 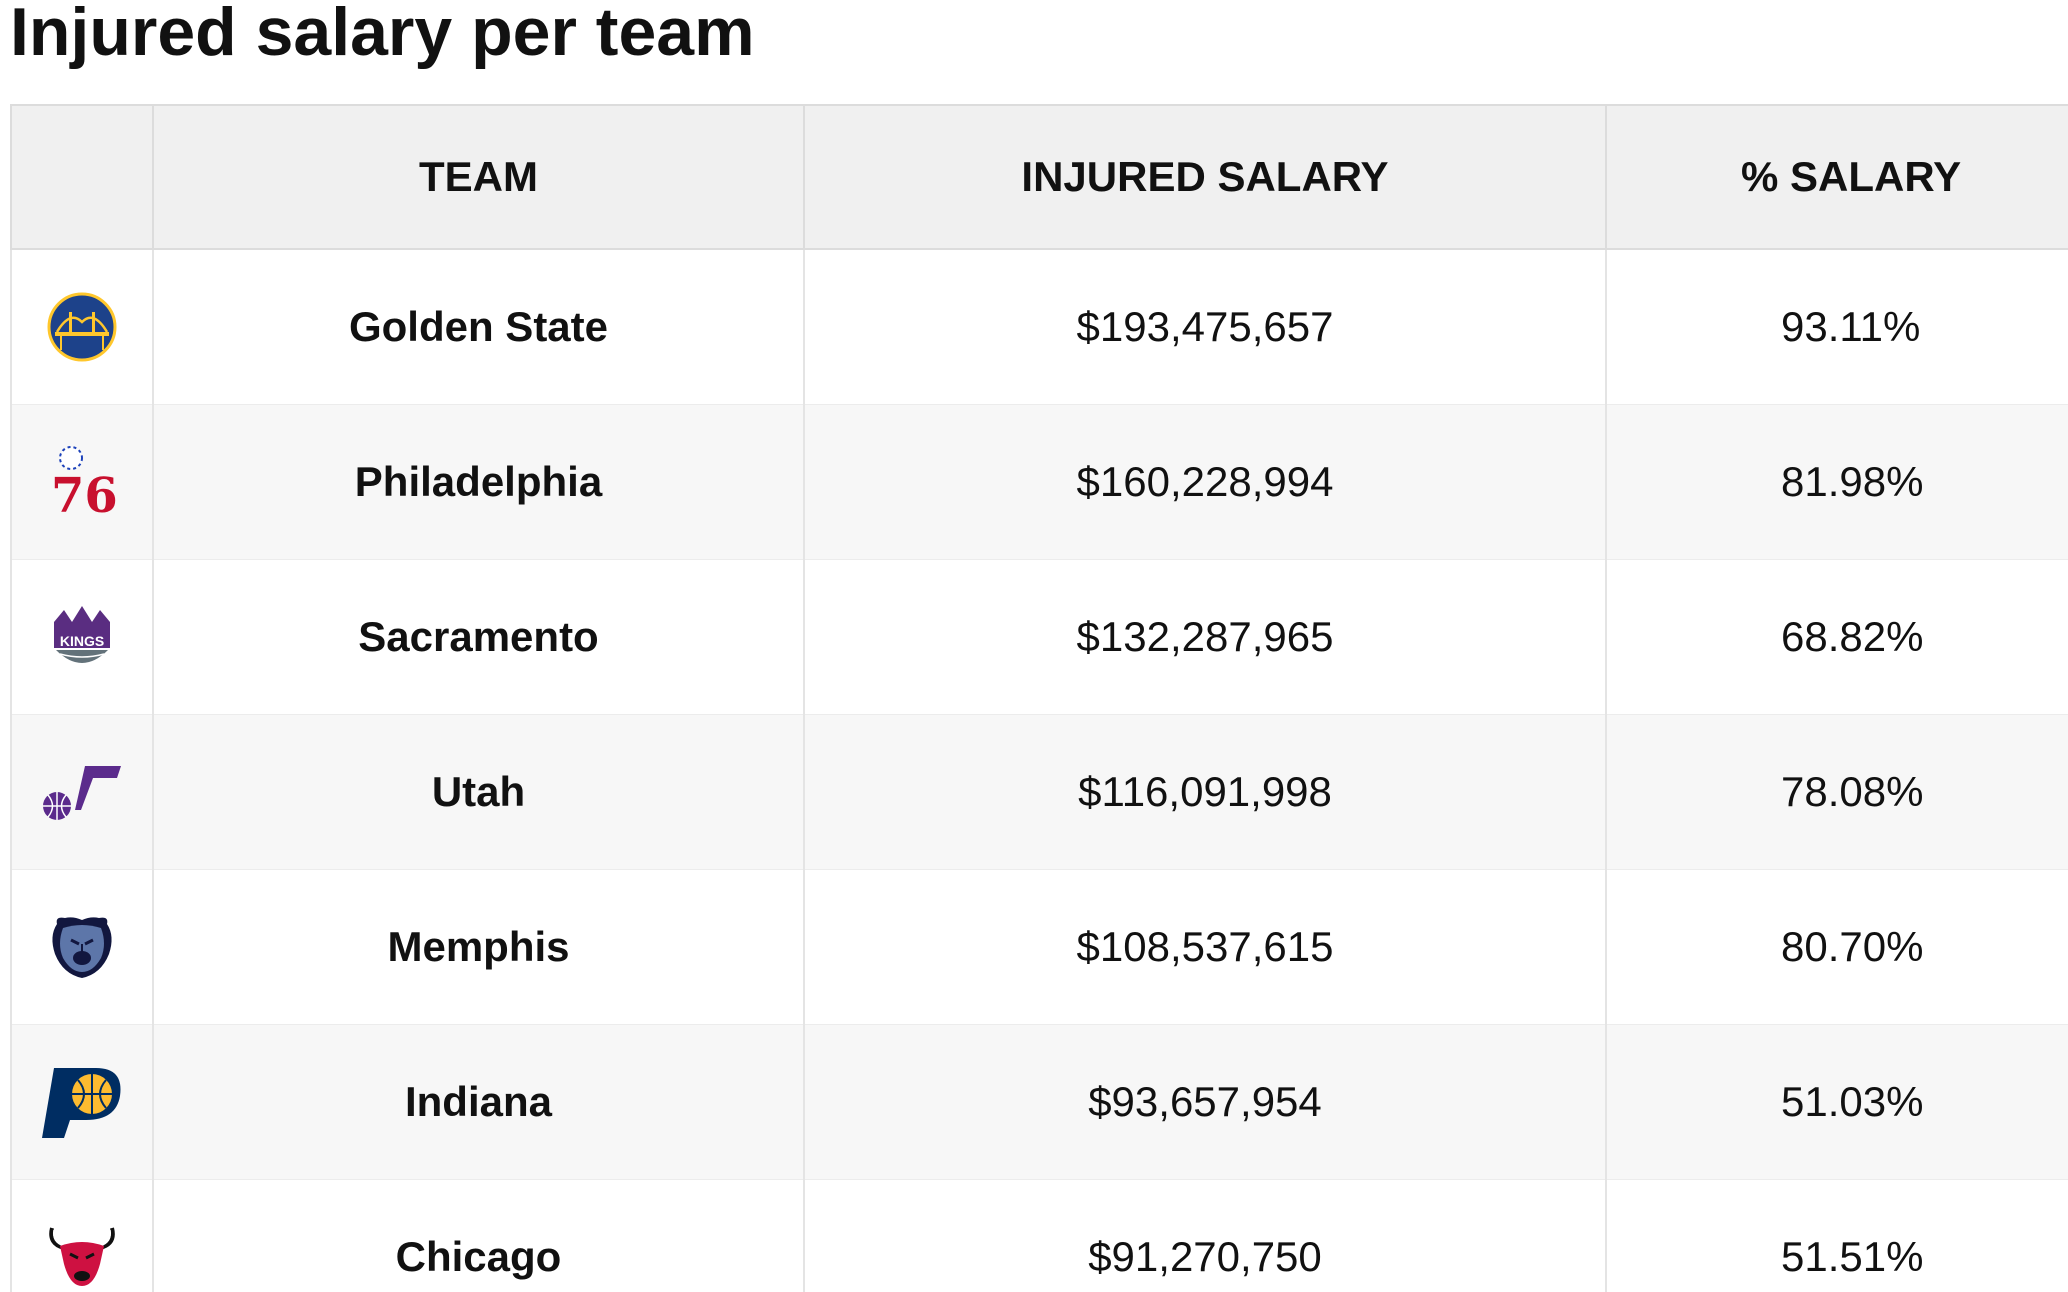 I want to click on header-row: TEAM INJURED SALARY % SALARY, so click(x=1039, y=177).